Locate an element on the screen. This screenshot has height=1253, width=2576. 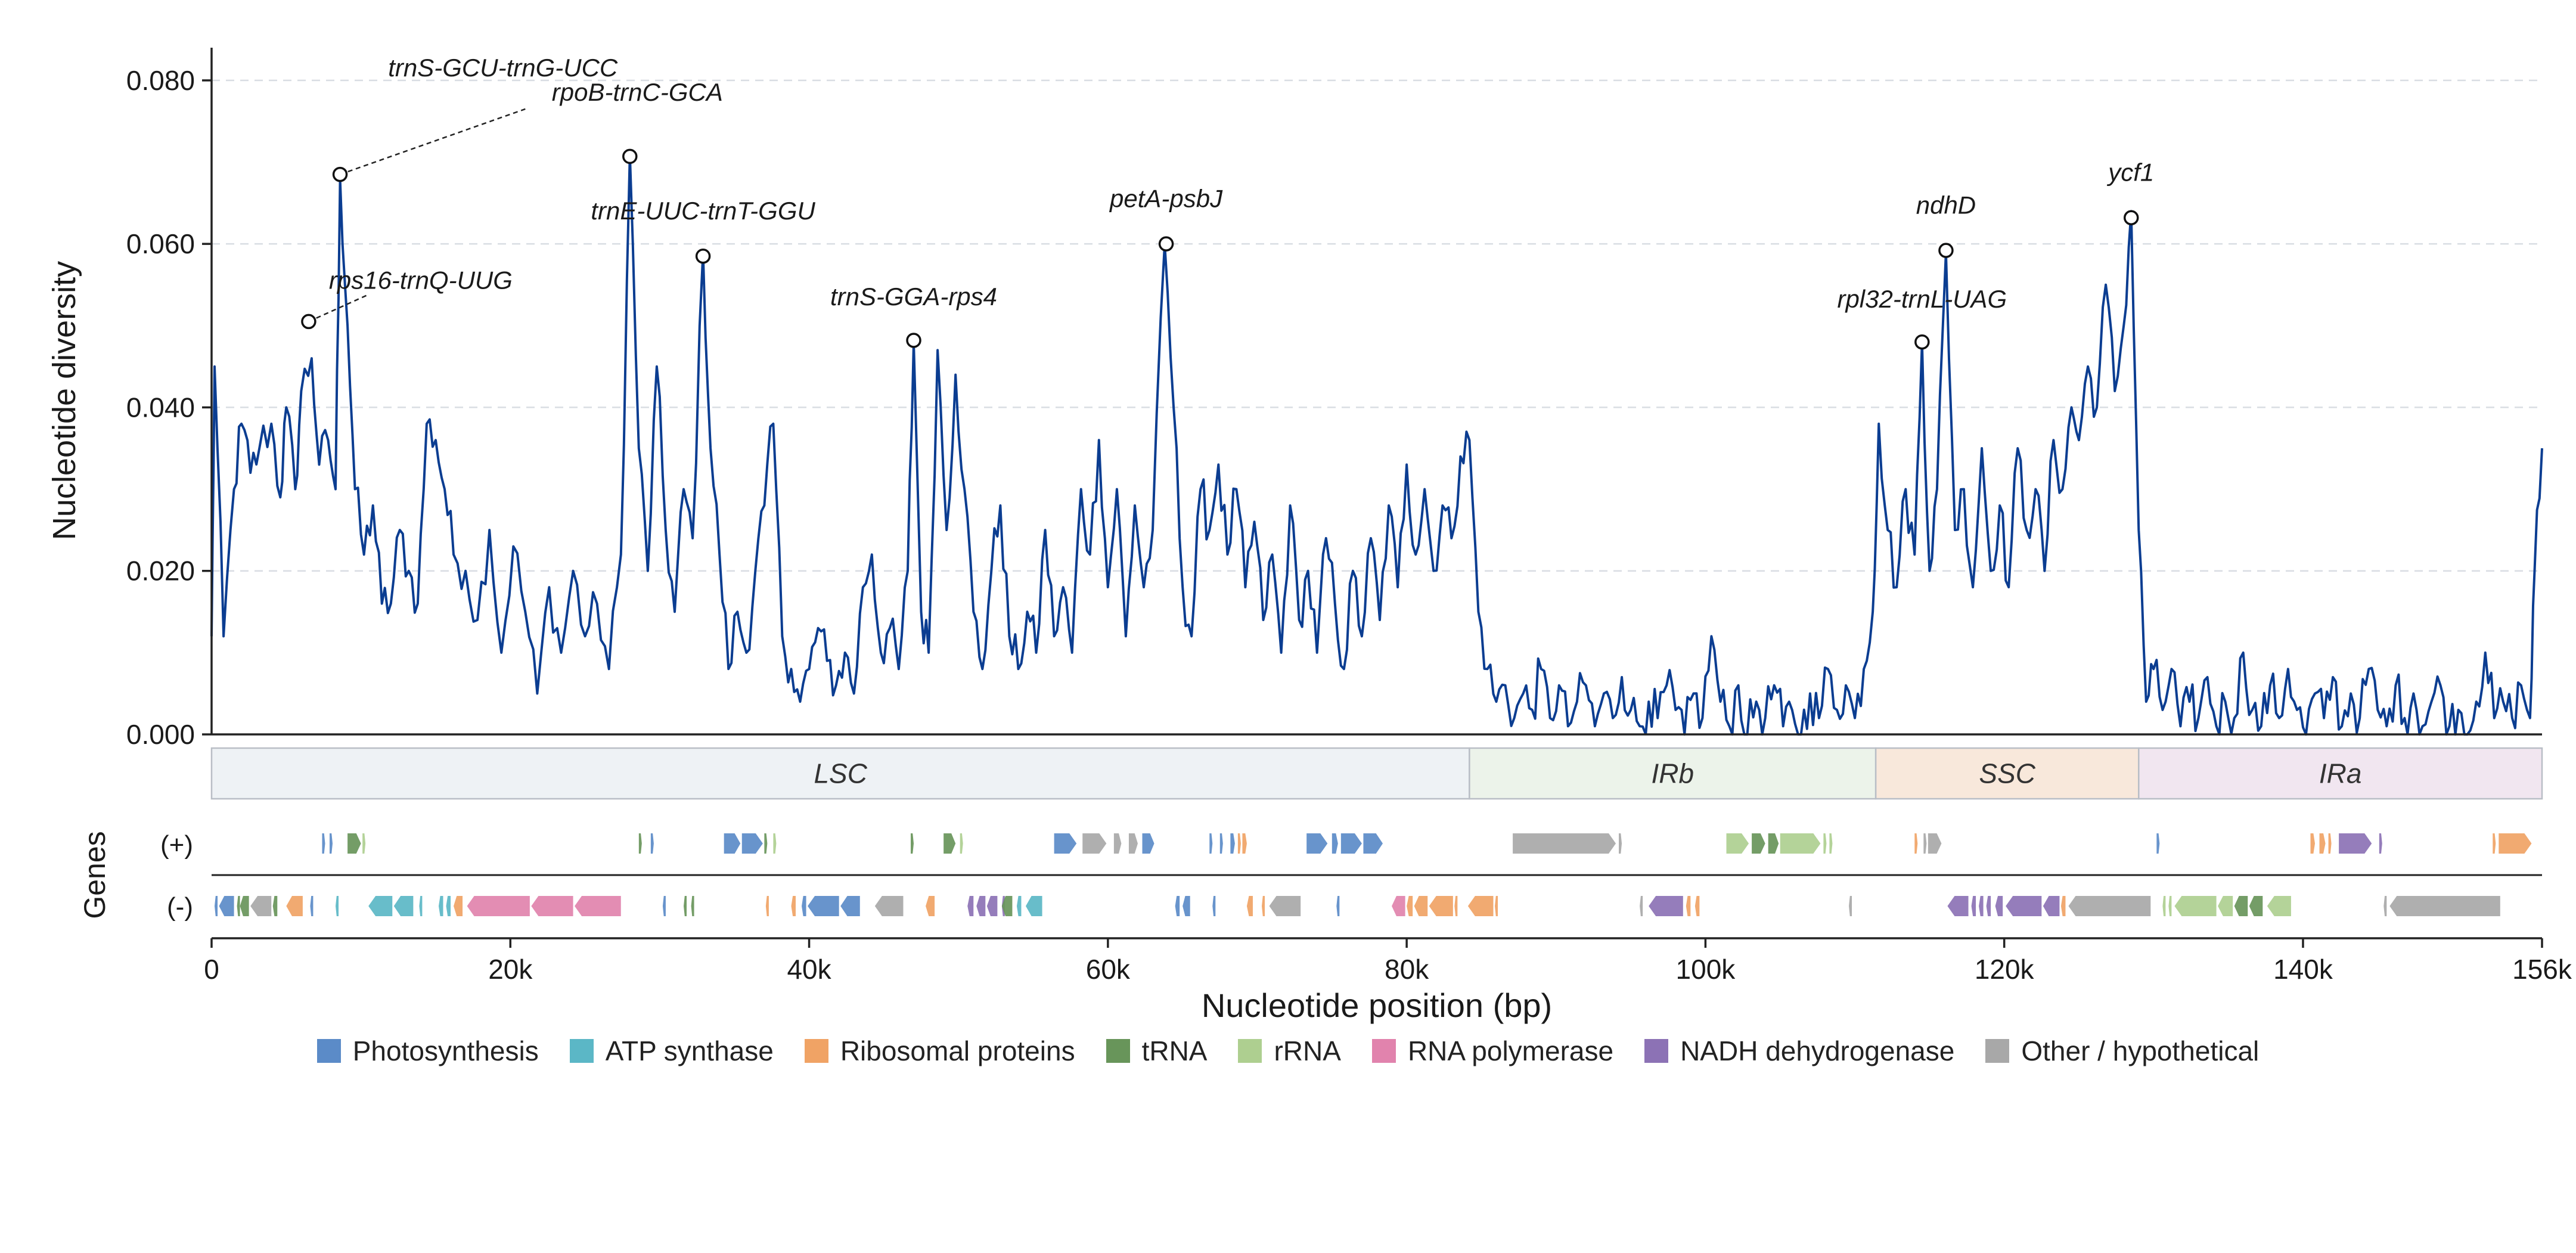
legend-item-rnap: RNA polymerase is located at coordinates (1492, 1051).